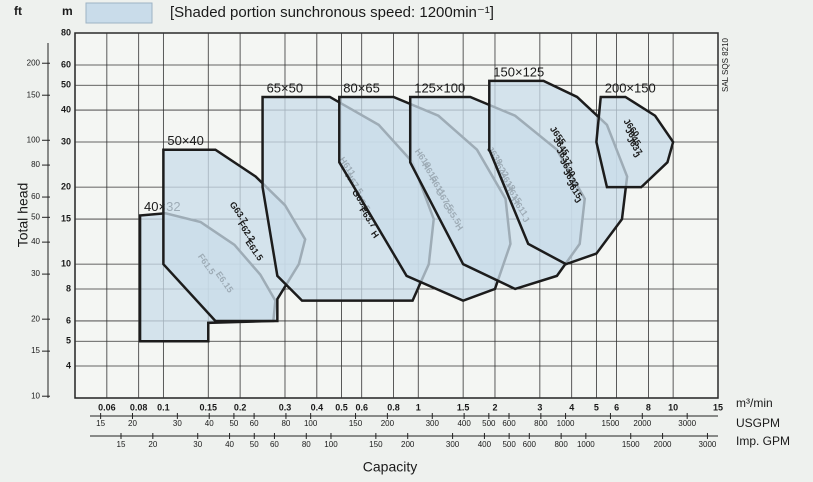  Describe the element at coordinates (571, 407) in the screenshot. I see `x-tick-label: 4` at that location.